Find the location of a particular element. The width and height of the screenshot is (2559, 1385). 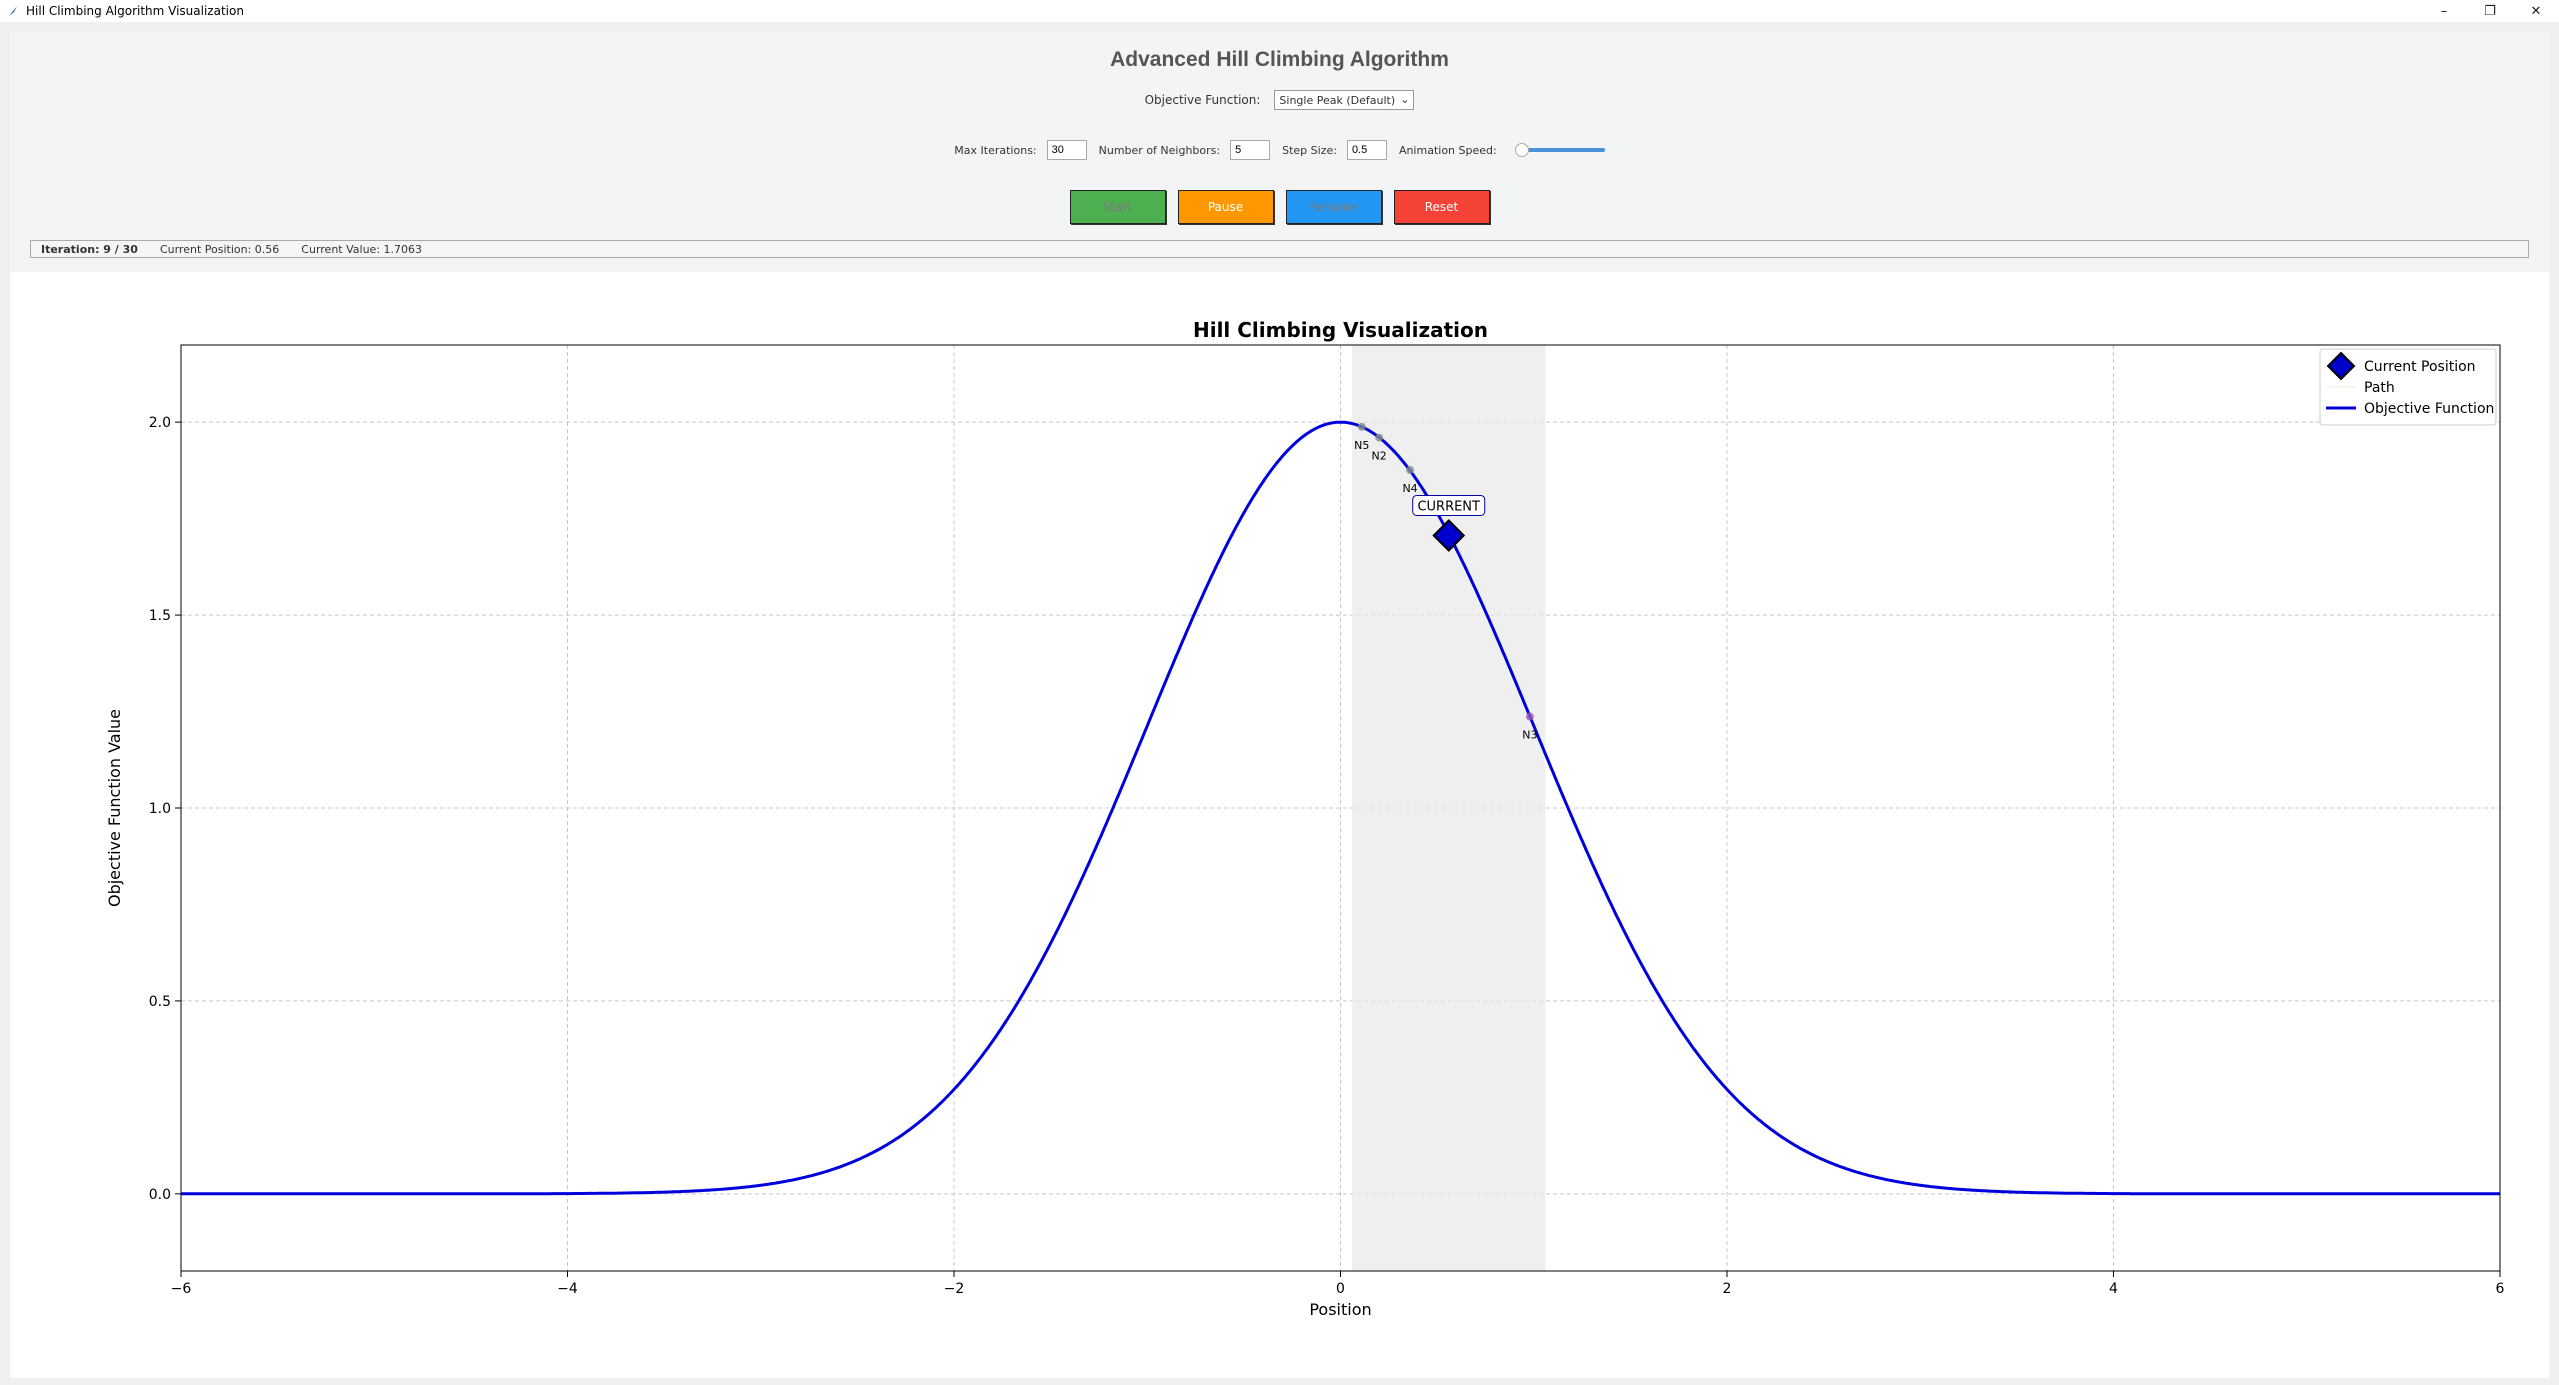

window-title: Hill Climbing Algorithm Visualization is located at coordinates (135, 11).